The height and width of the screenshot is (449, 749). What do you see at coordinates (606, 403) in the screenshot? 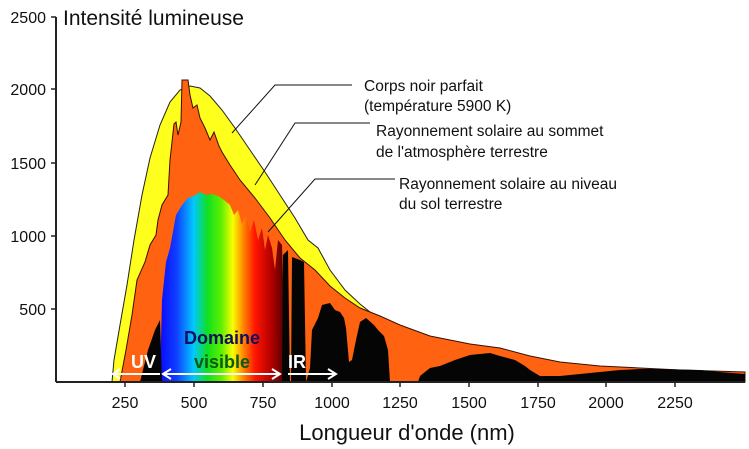
I see `x-tick-label: 2000` at bounding box center [606, 403].